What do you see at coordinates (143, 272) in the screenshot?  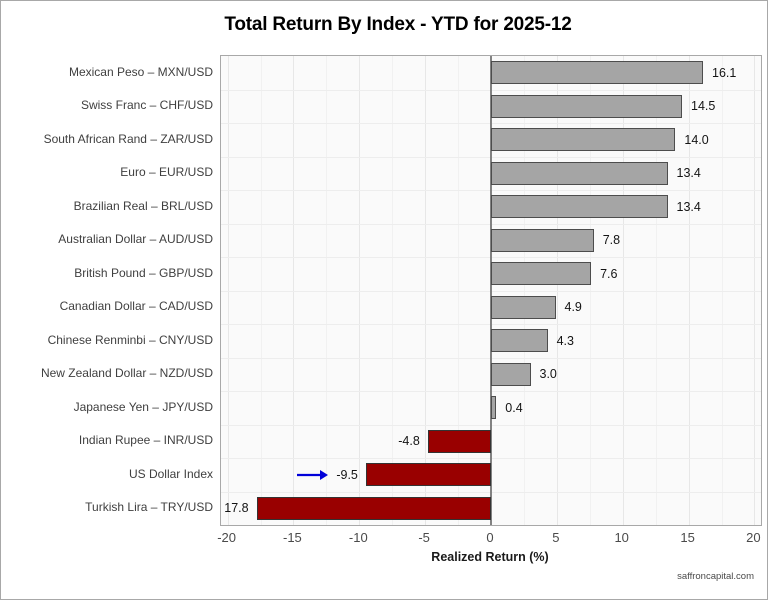 I see `category-label-british-pound-gbp-usd: British Pound – GBP/USD` at bounding box center [143, 272].